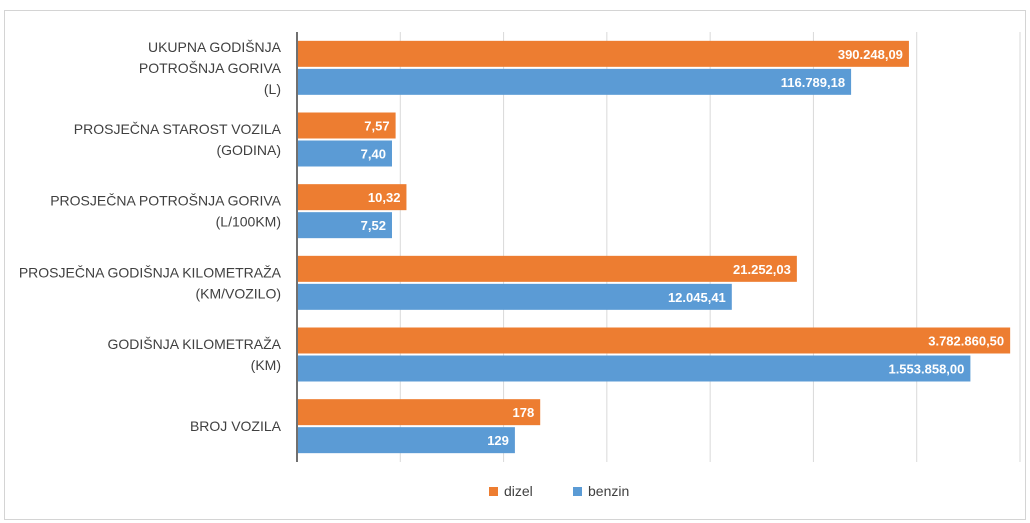 Image resolution: width=1030 pixels, height=523 pixels. What do you see at coordinates (493, 491) in the screenshot?
I see `legend-swatch-dizel` at bounding box center [493, 491].